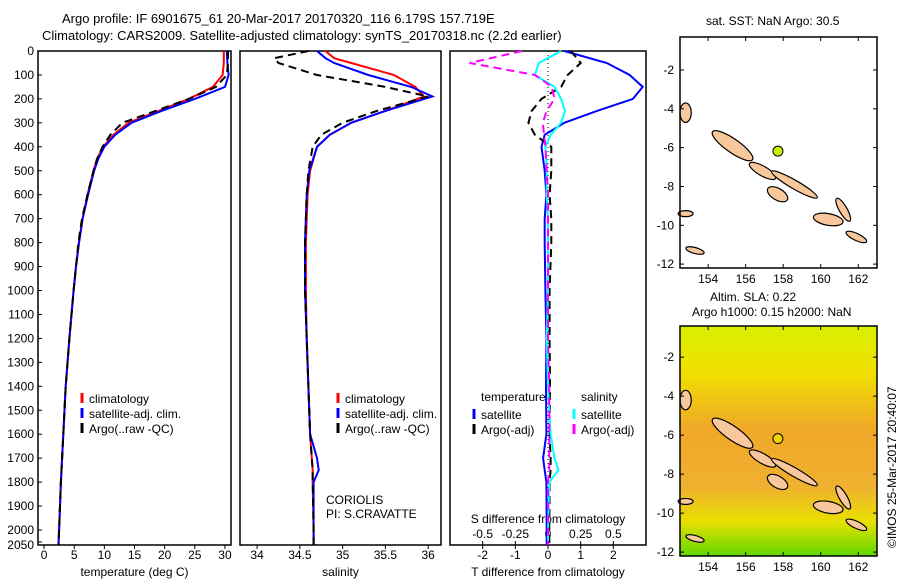 The width and height of the screenshot is (900, 580). What do you see at coordinates (30, 51) in the screenshot?
I see `y-tick-label: 0` at bounding box center [30, 51].